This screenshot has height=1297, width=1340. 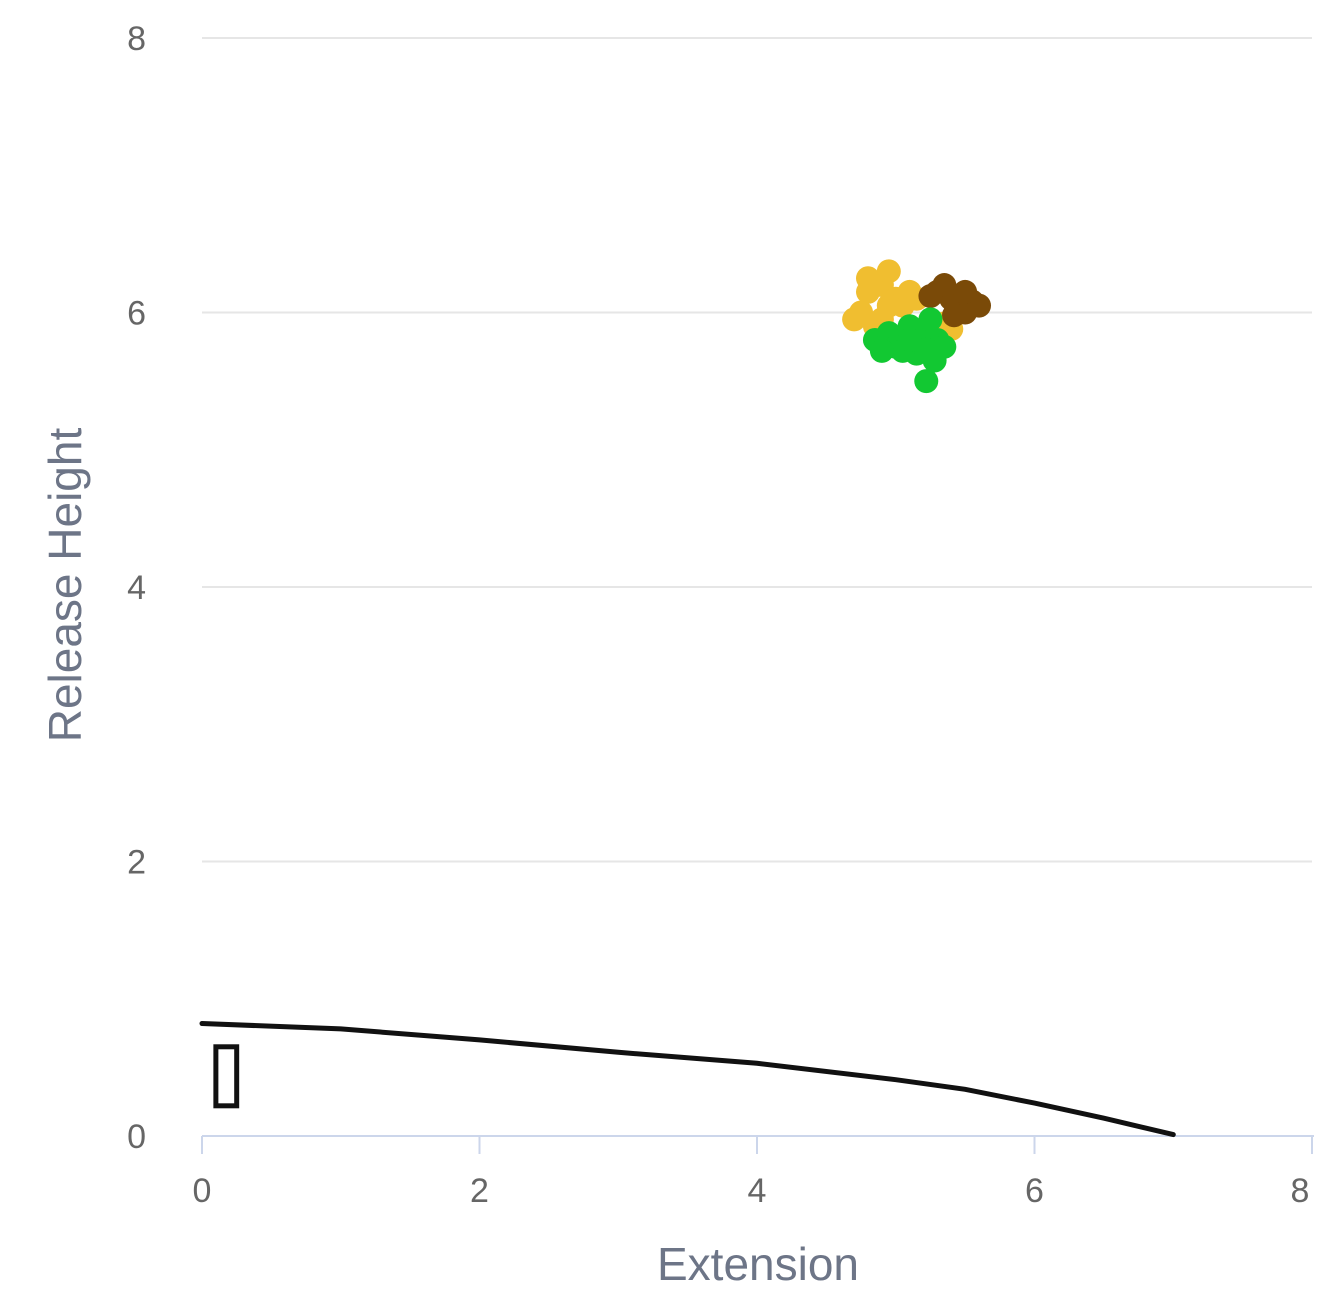 What do you see at coordinates (202, 1191) in the screenshot?
I see `x-tick-label: 0` at bounding box center [202, 1191].